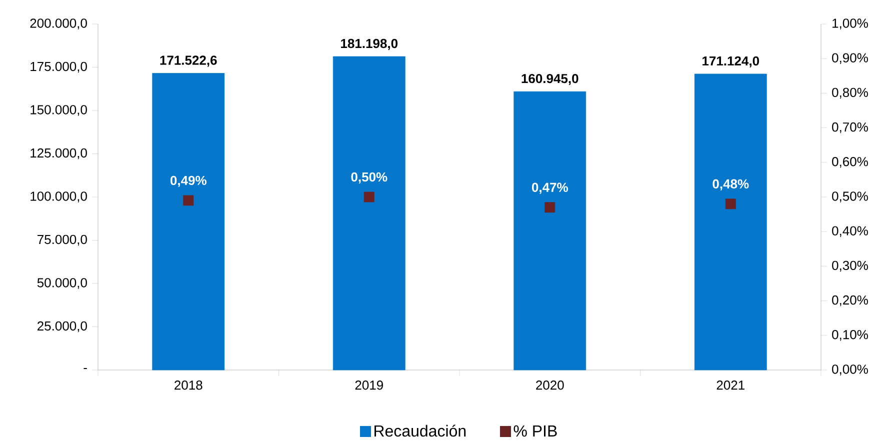  Describe the element at coordinates (188, 181) in the screenshot. I see `data-label: 0,49%` at that location.